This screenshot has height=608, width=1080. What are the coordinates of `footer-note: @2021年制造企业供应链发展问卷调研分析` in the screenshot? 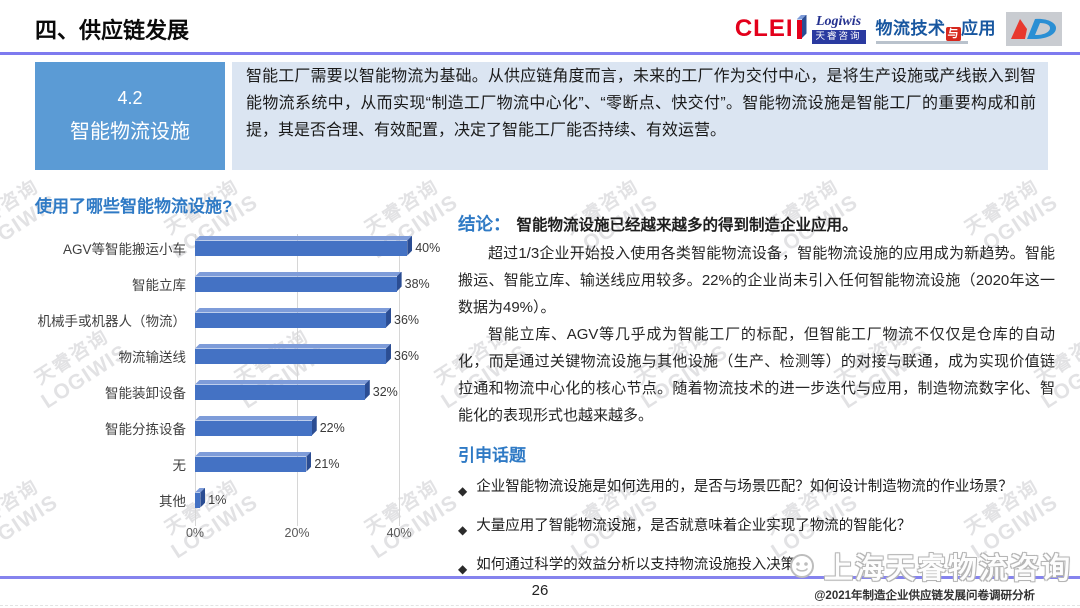 It's located at (924, 596).